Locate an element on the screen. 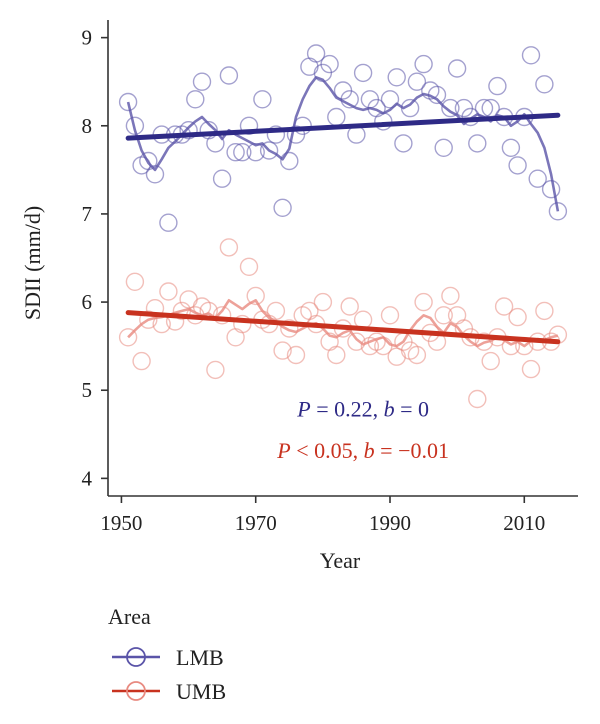 The image size is (600, 724). legend-label-lmb: LMB is located at coordinates (200, 657).